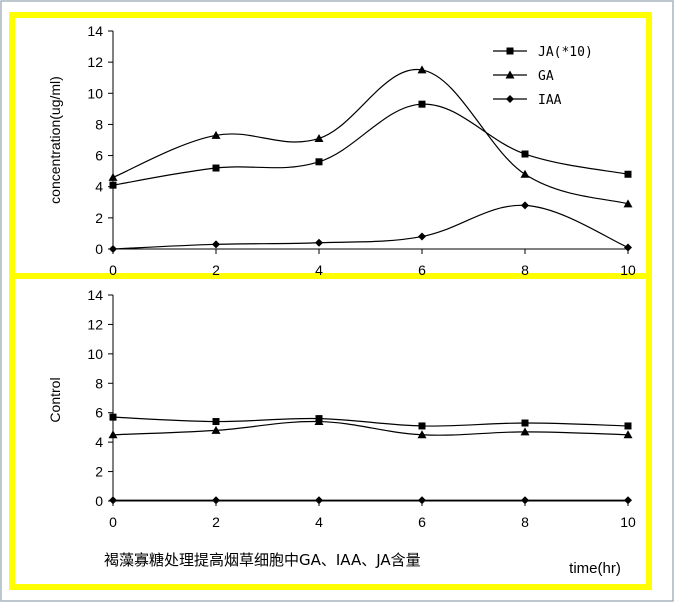 The image size is (674, 602). Describe the element at coordinates (550, 100) in the screenshot. I see `legend-label-iaa: IAA` at that location.